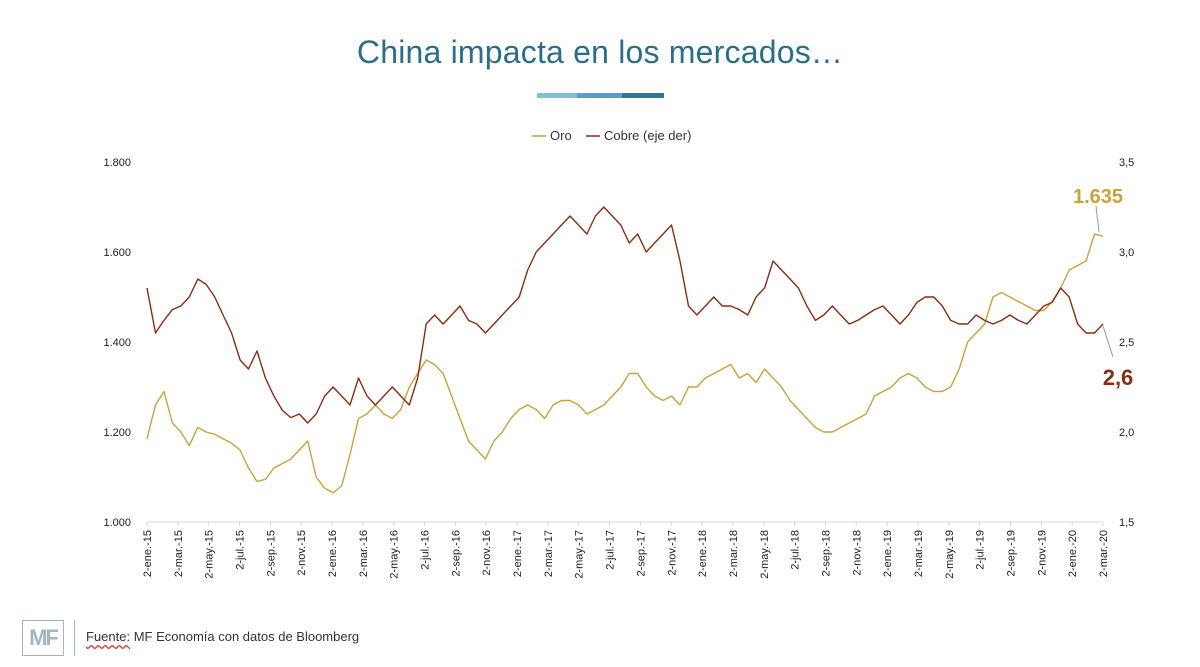 The width and height of the screenshot is (1200, 667). I want to click on x-tick-label: 2-jul.-16, so click(426, 550).